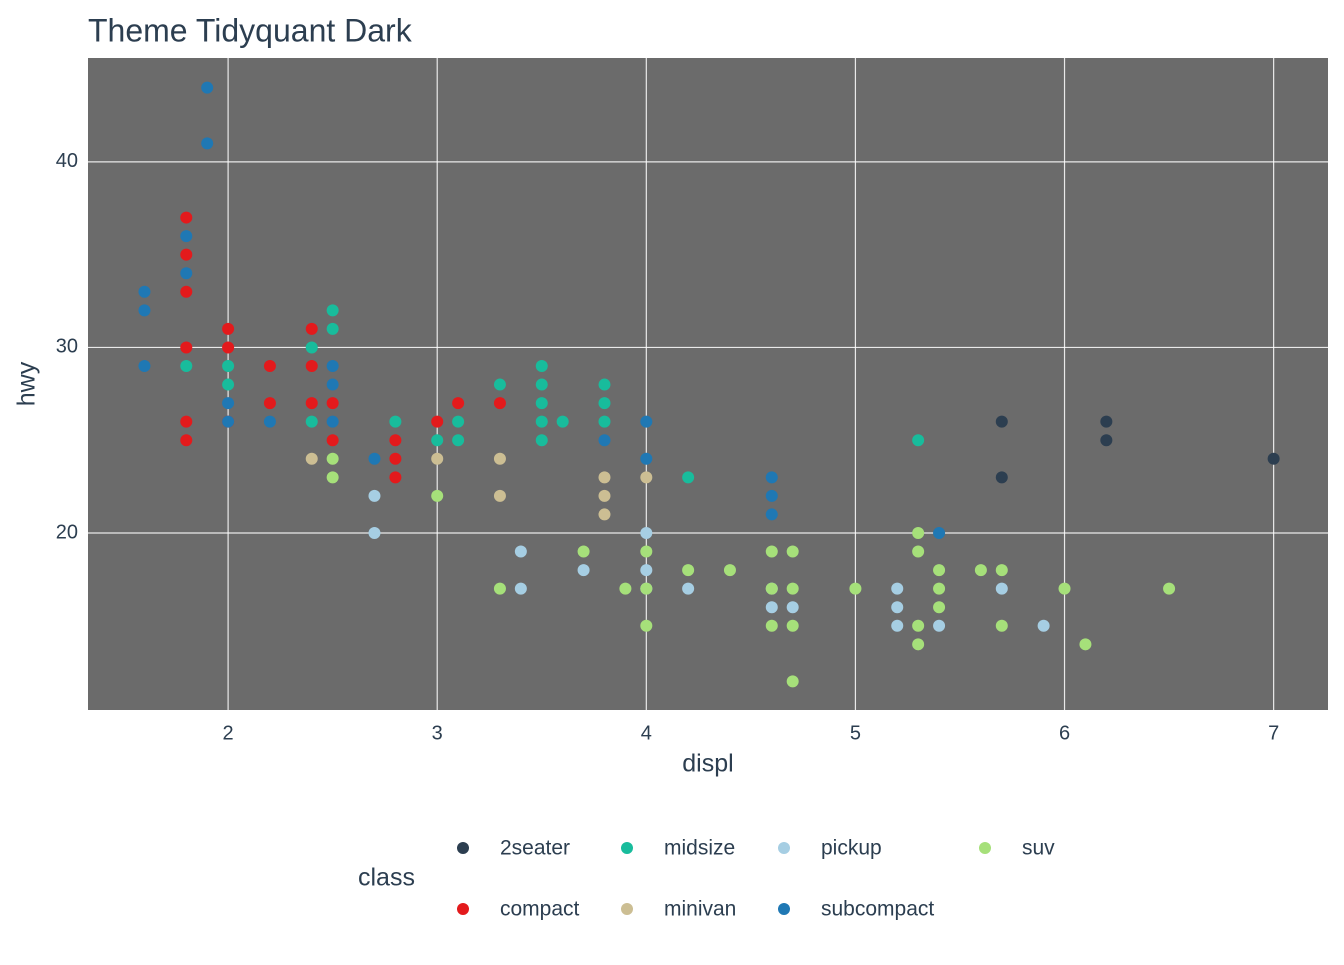 This screenshot has height=965, width=1344. Describe the element at coordinates (67, 532) in the screenshot. I see `y-tick-label: 20` at that location.